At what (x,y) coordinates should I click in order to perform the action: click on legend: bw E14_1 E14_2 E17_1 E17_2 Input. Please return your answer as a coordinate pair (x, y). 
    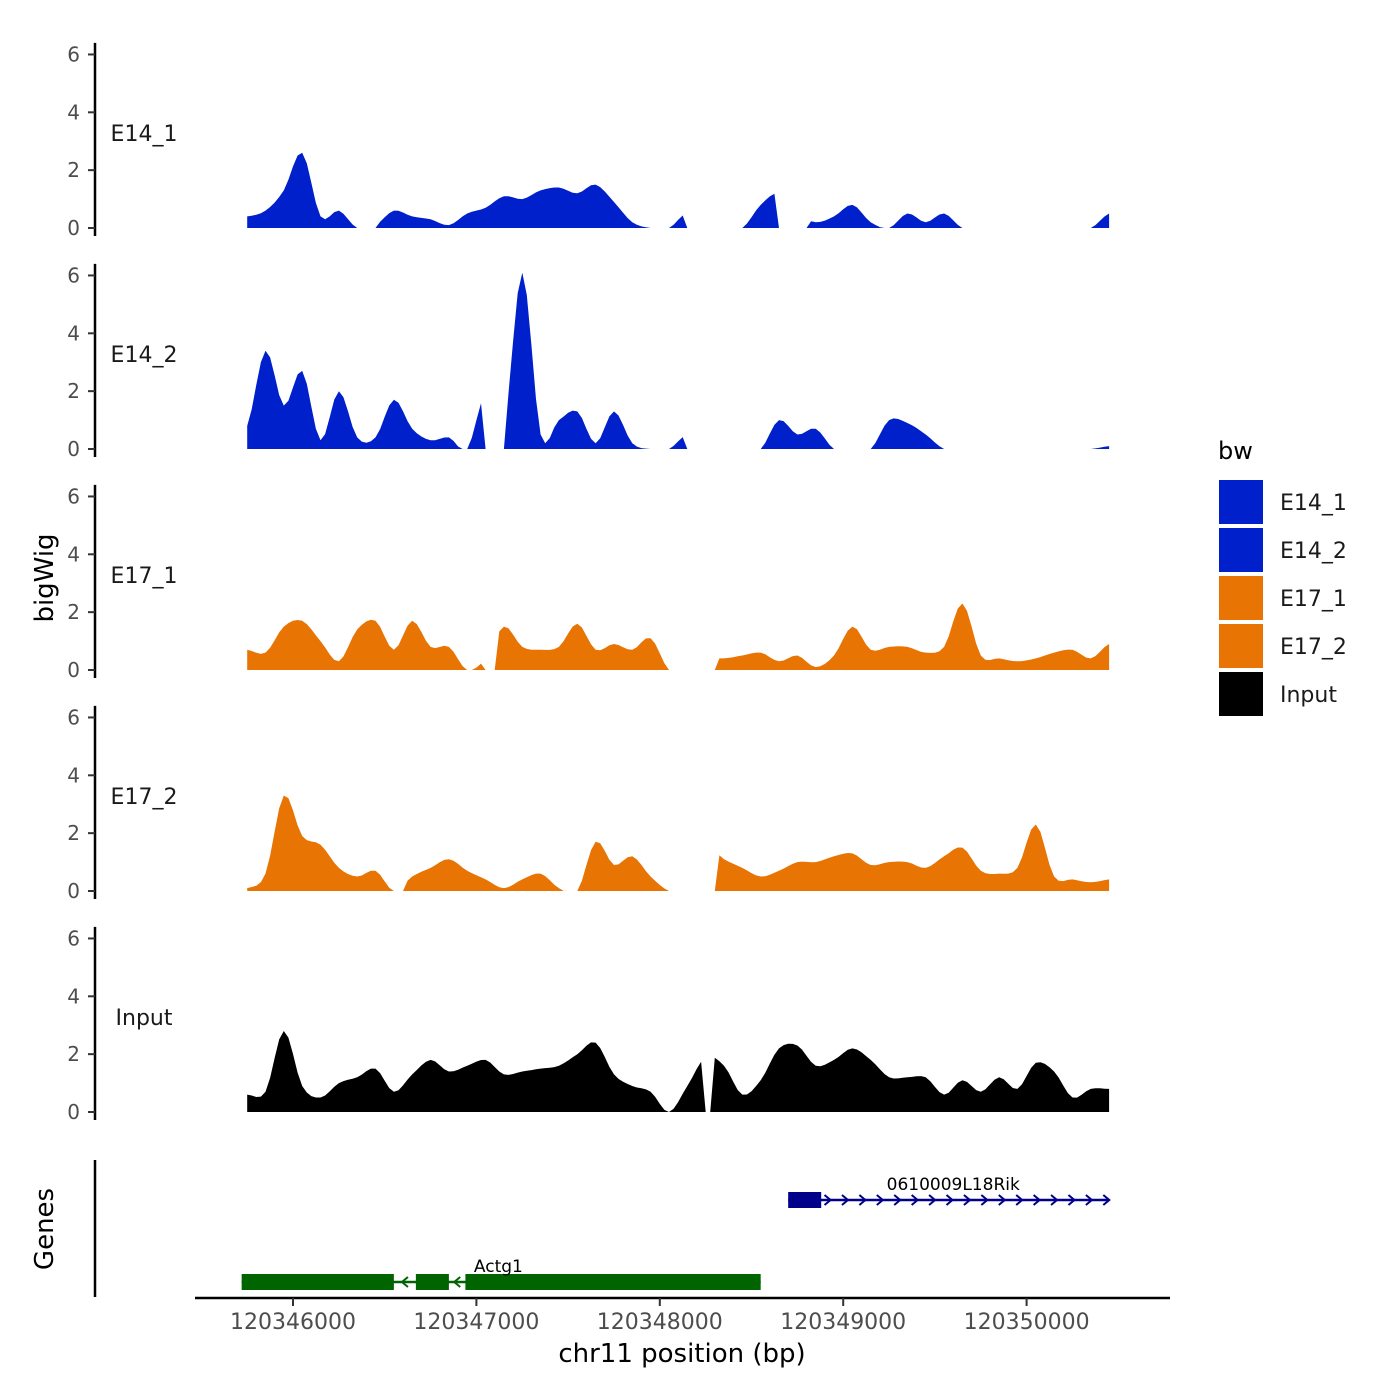
    Looking at the image, I should click on (1282, 576).